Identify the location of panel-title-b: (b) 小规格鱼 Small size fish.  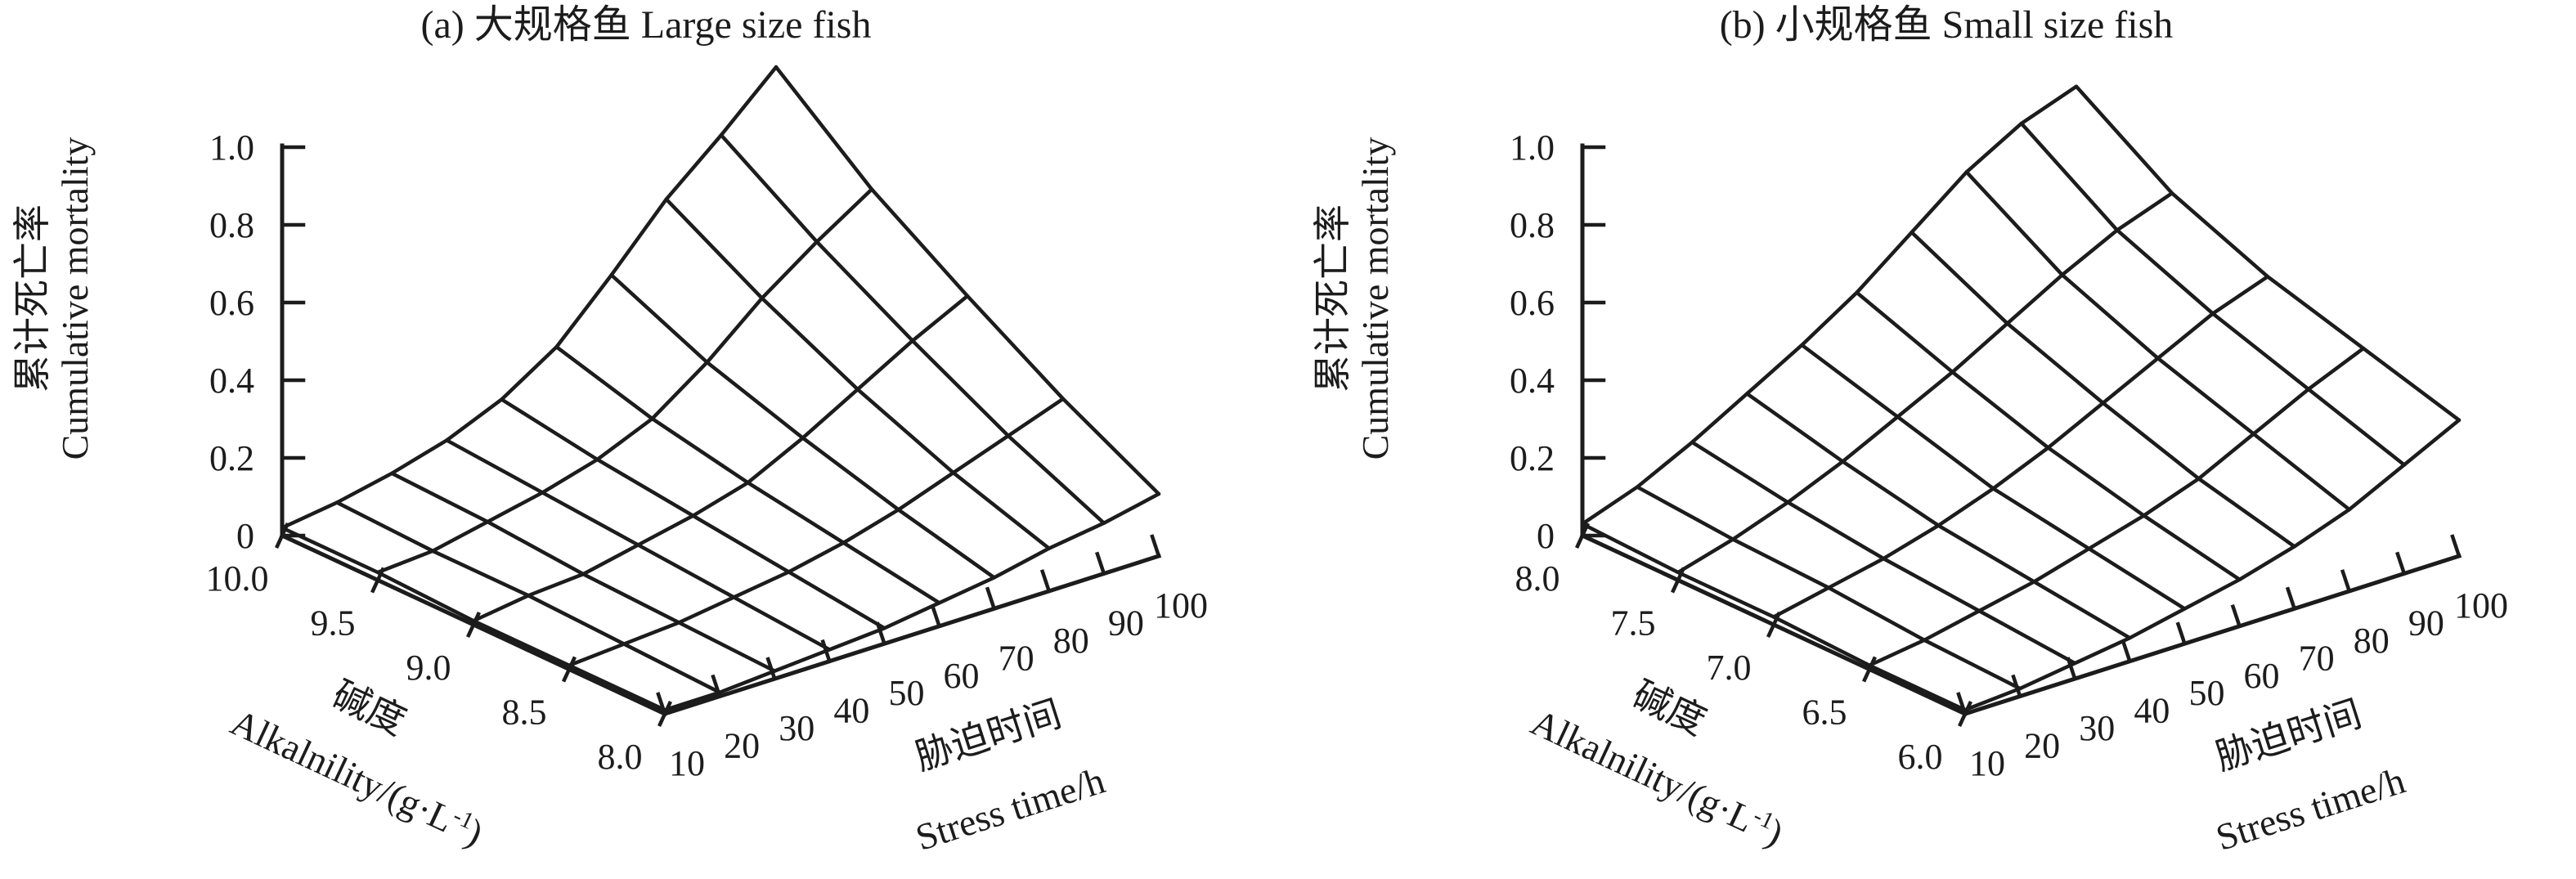
(1947, 25).